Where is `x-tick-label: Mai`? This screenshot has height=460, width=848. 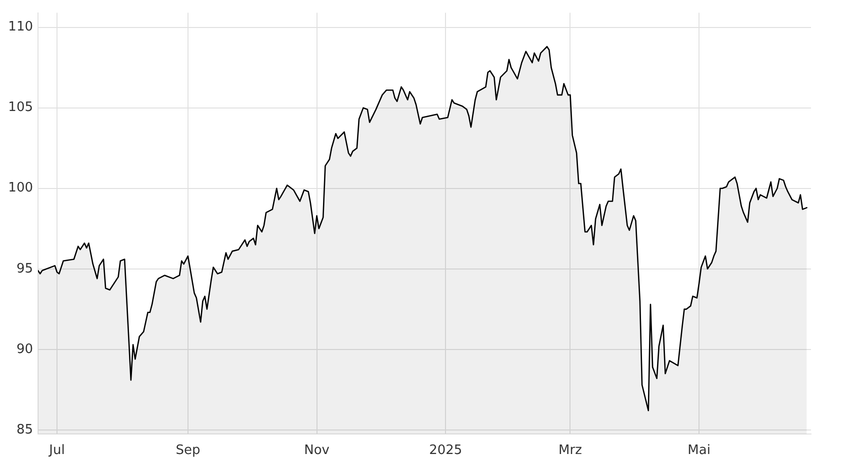 x-tick-label: Mai is located at coordinates (699, 450).